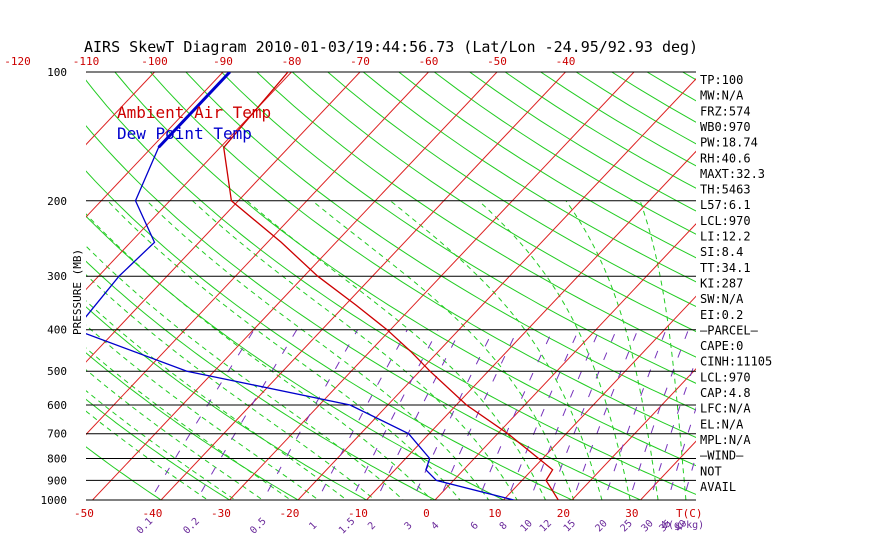  What do you see at coordinates (721, 284) in the screenshot?
I see `sounding-index-label: KI:287` at bounding box center [721, 284].